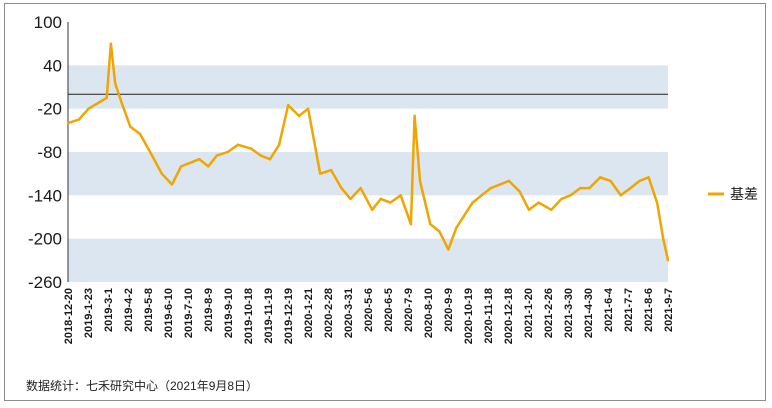 The image size is (772, 408). I want to click on x-tick-label: 2019-11-19, so click(269, 316).